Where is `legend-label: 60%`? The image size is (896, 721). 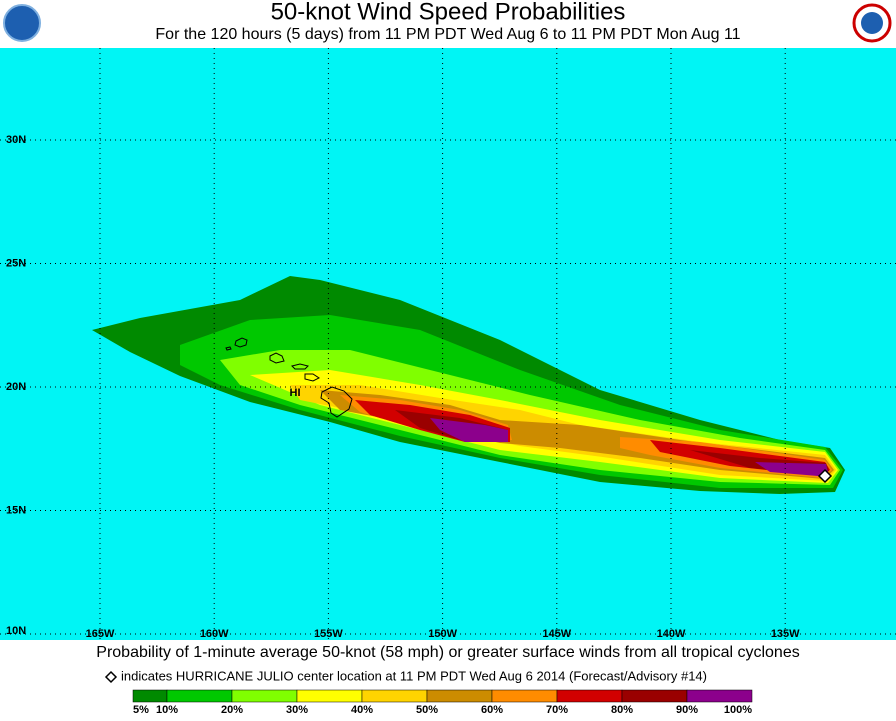 legend-label: 60% is located at coordinates (492, 710).